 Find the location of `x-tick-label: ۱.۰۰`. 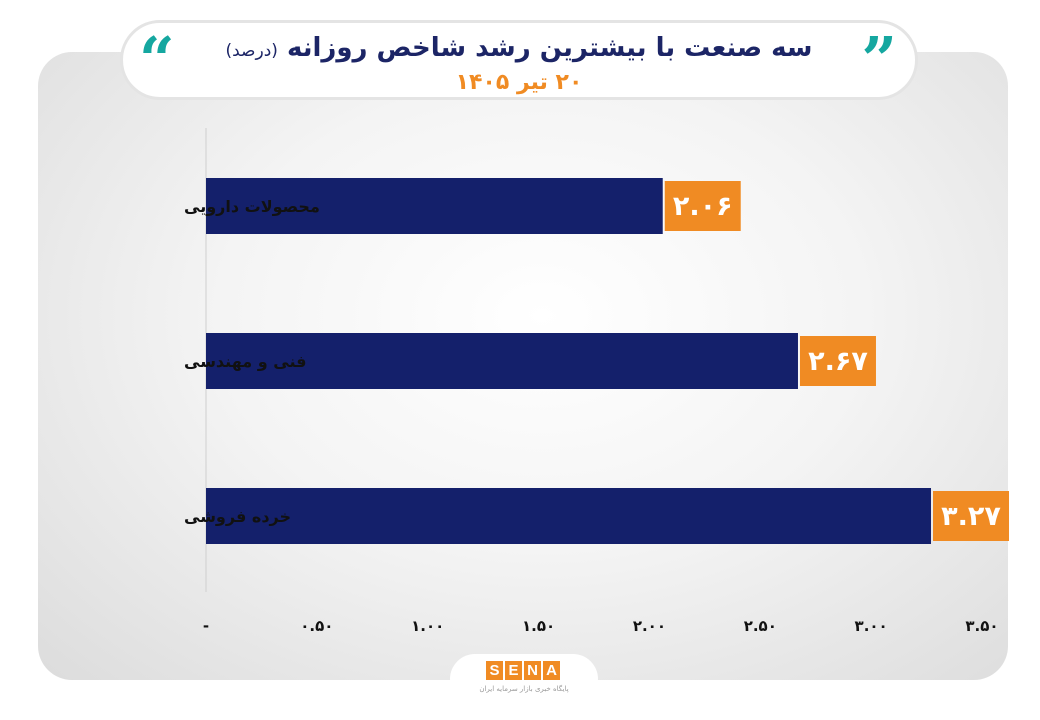

x-tick-label: ۱.۰۰ is located at coordinates (427, 626).